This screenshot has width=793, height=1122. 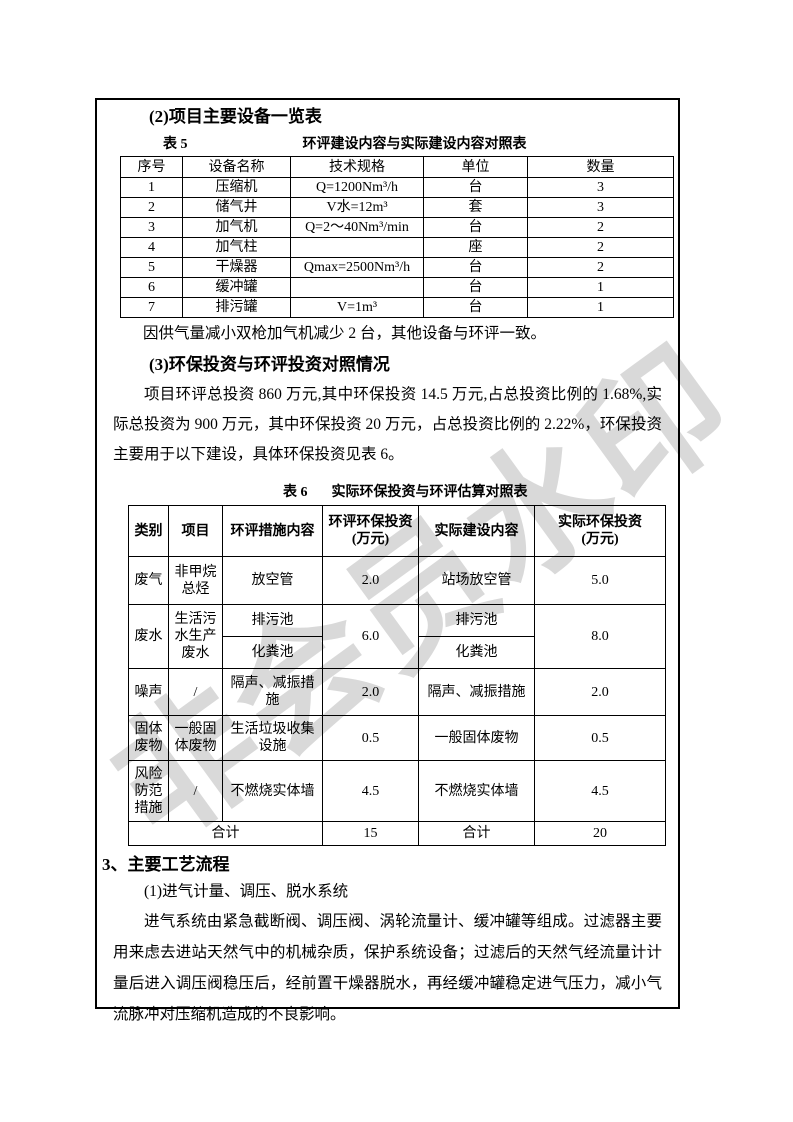 I want to click on table5-row: 2 储气井 V水=12m³ 套 3, so click(x=397, y=207).